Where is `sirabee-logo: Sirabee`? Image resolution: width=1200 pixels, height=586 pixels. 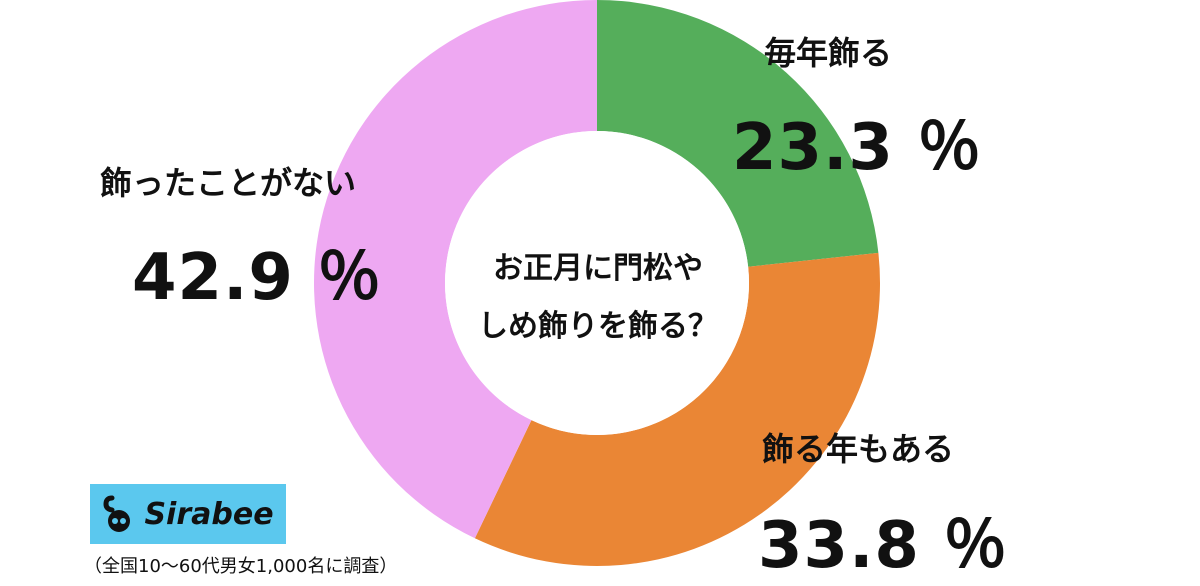
sirabee-logo: Sirabee is located at coordinates (188, 514).